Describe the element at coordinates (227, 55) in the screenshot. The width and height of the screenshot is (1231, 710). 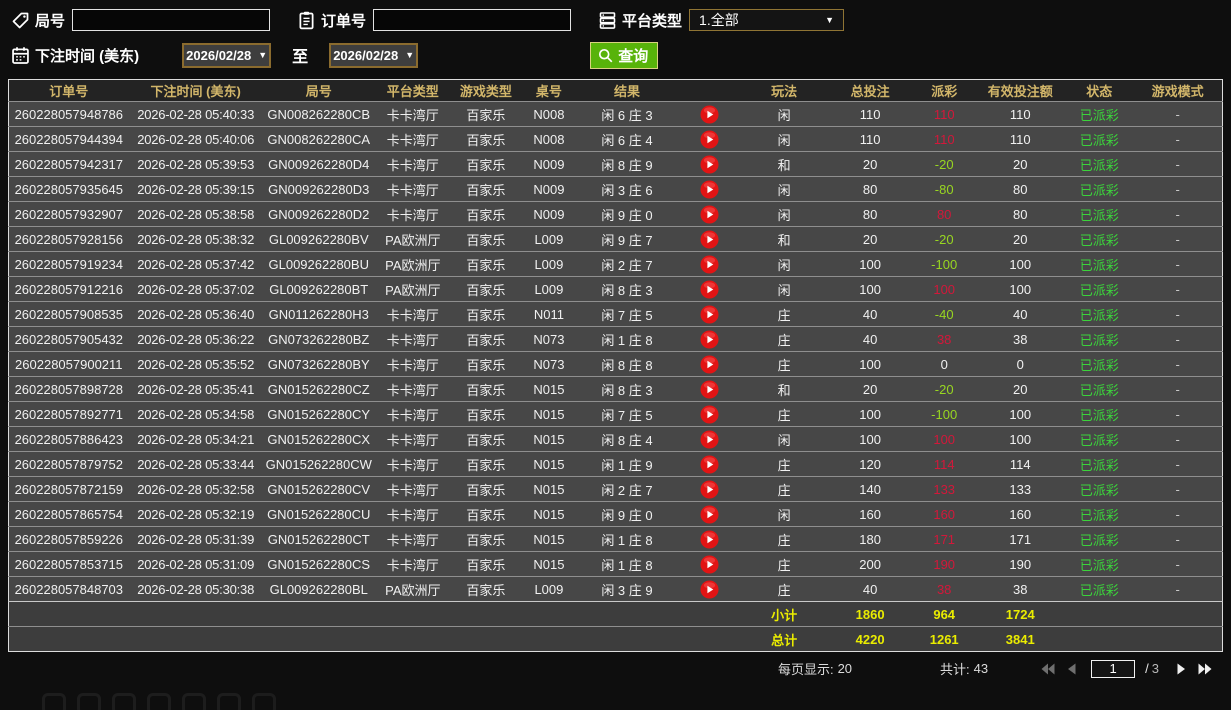
I see `date-from-picker: 2026/02/28 ▼` at that location.